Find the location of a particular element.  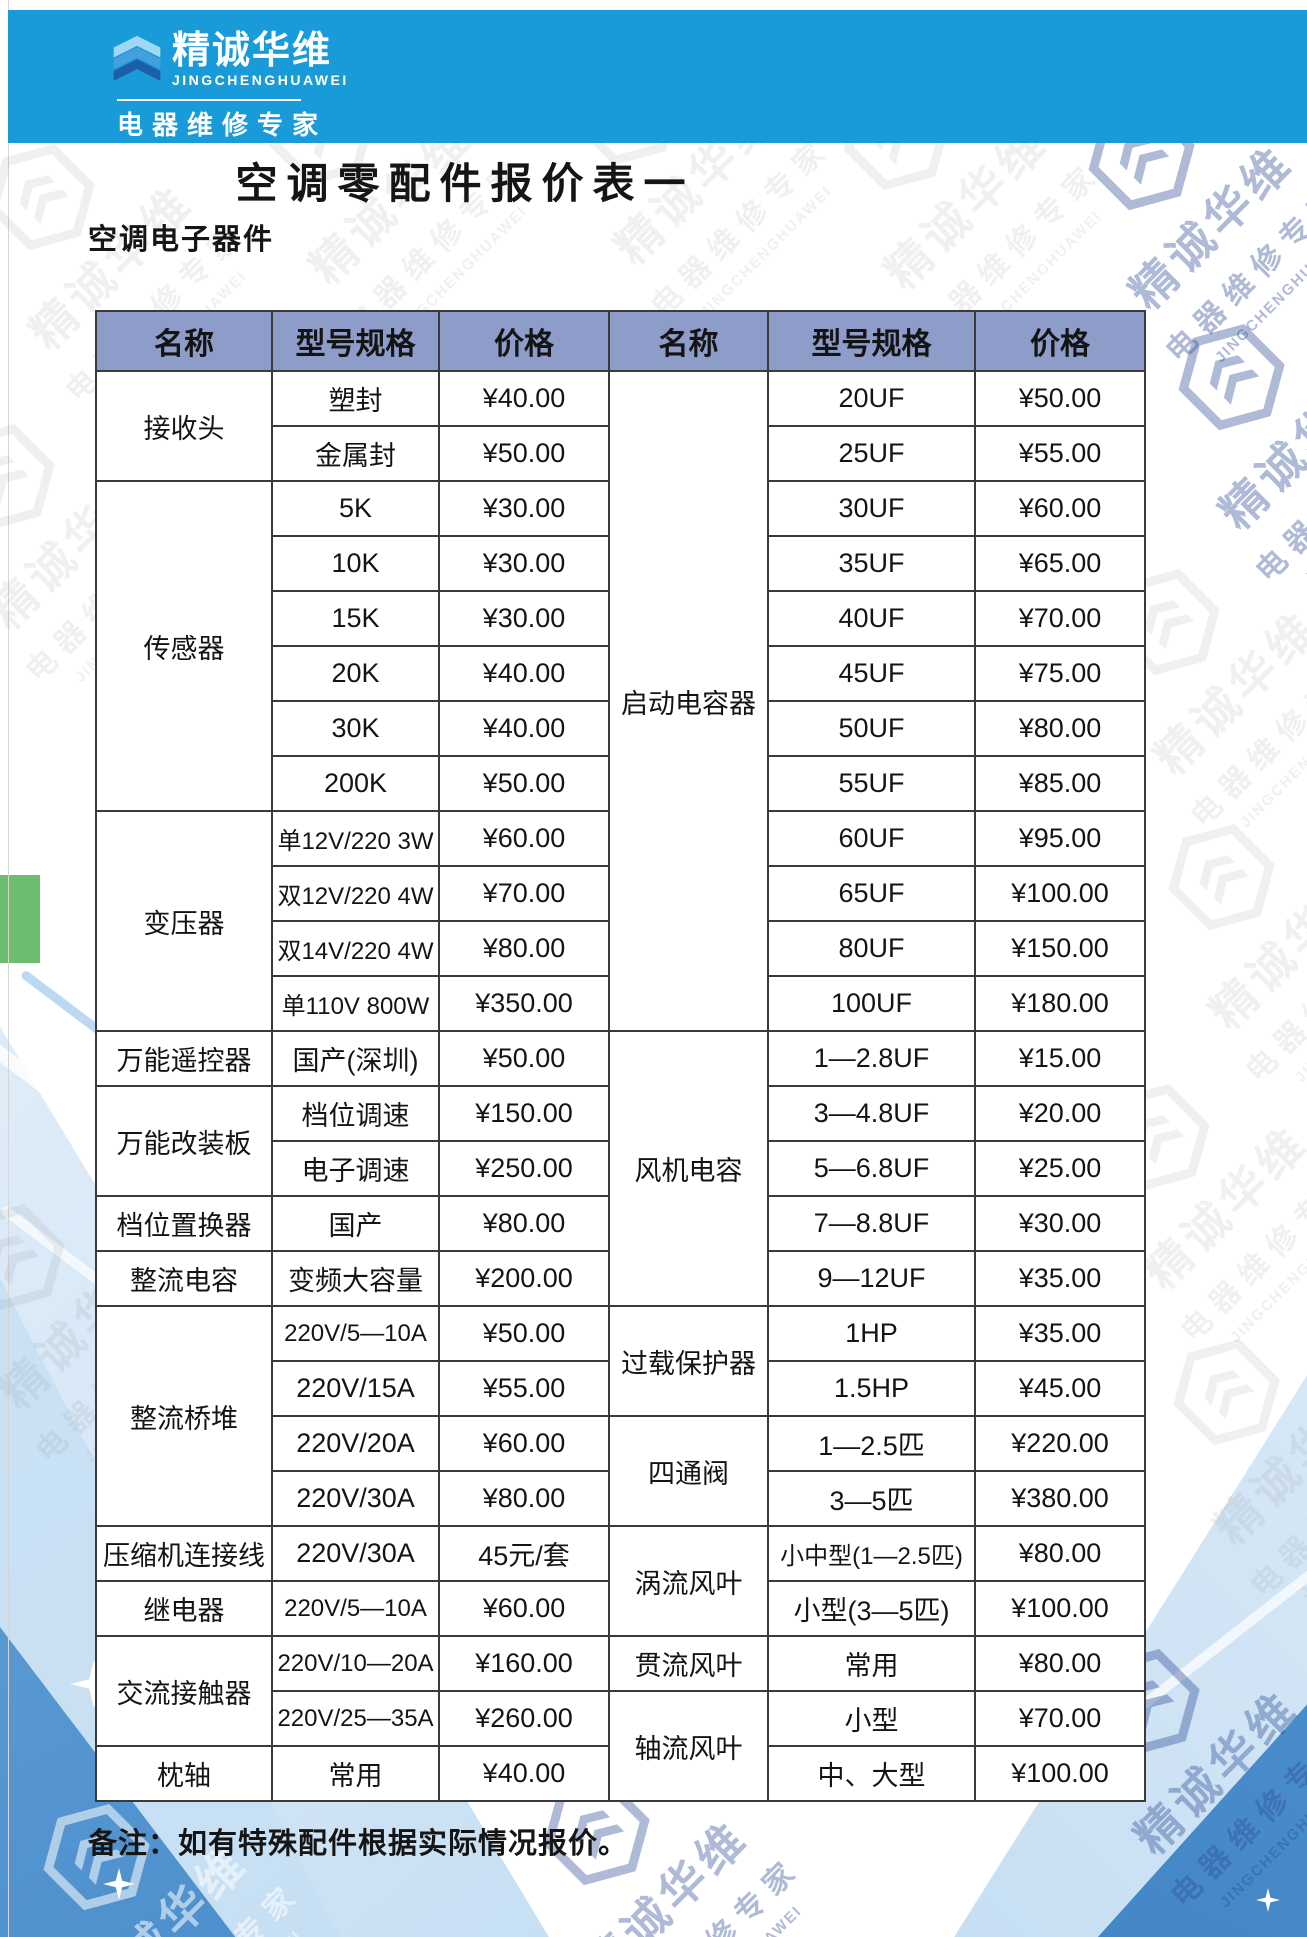

price-cell: ¥250.00 is located at coordinates (524, 1168).